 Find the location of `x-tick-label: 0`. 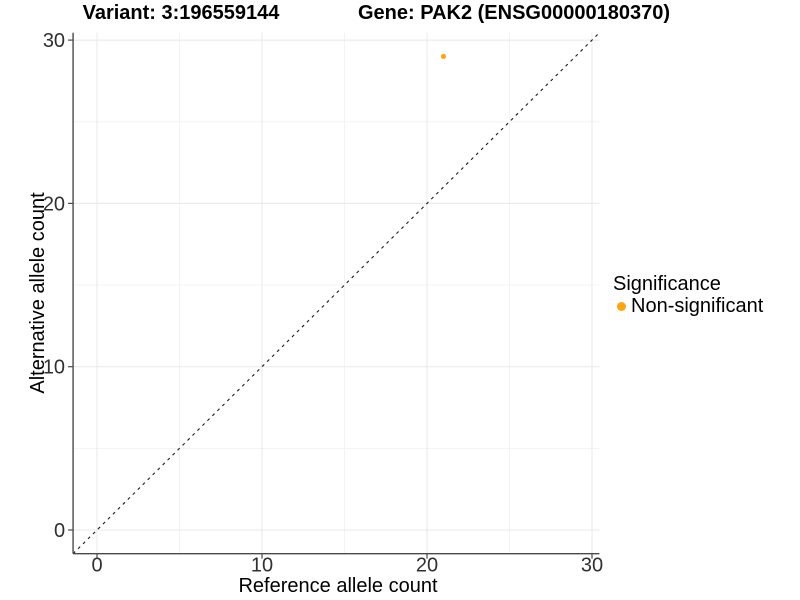

x-tick-label: 0 is located at coordinates (96, 566).